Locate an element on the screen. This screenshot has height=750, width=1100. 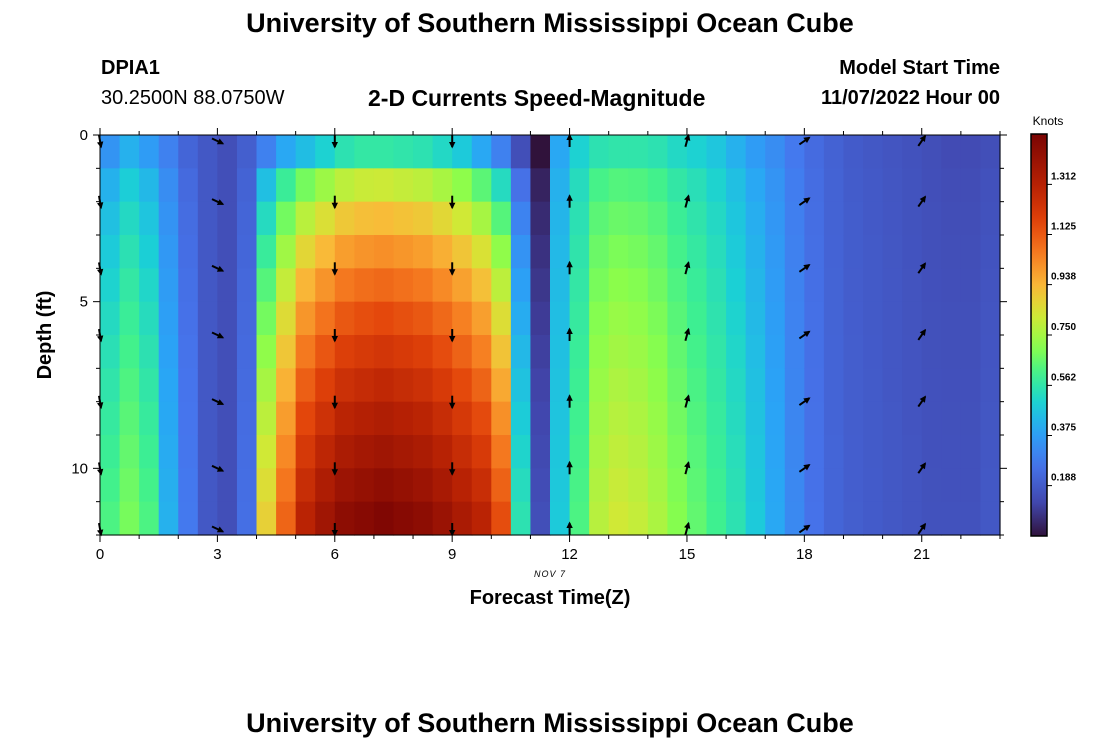
x-tick-label: 15 is located at coordinates (687, 554).